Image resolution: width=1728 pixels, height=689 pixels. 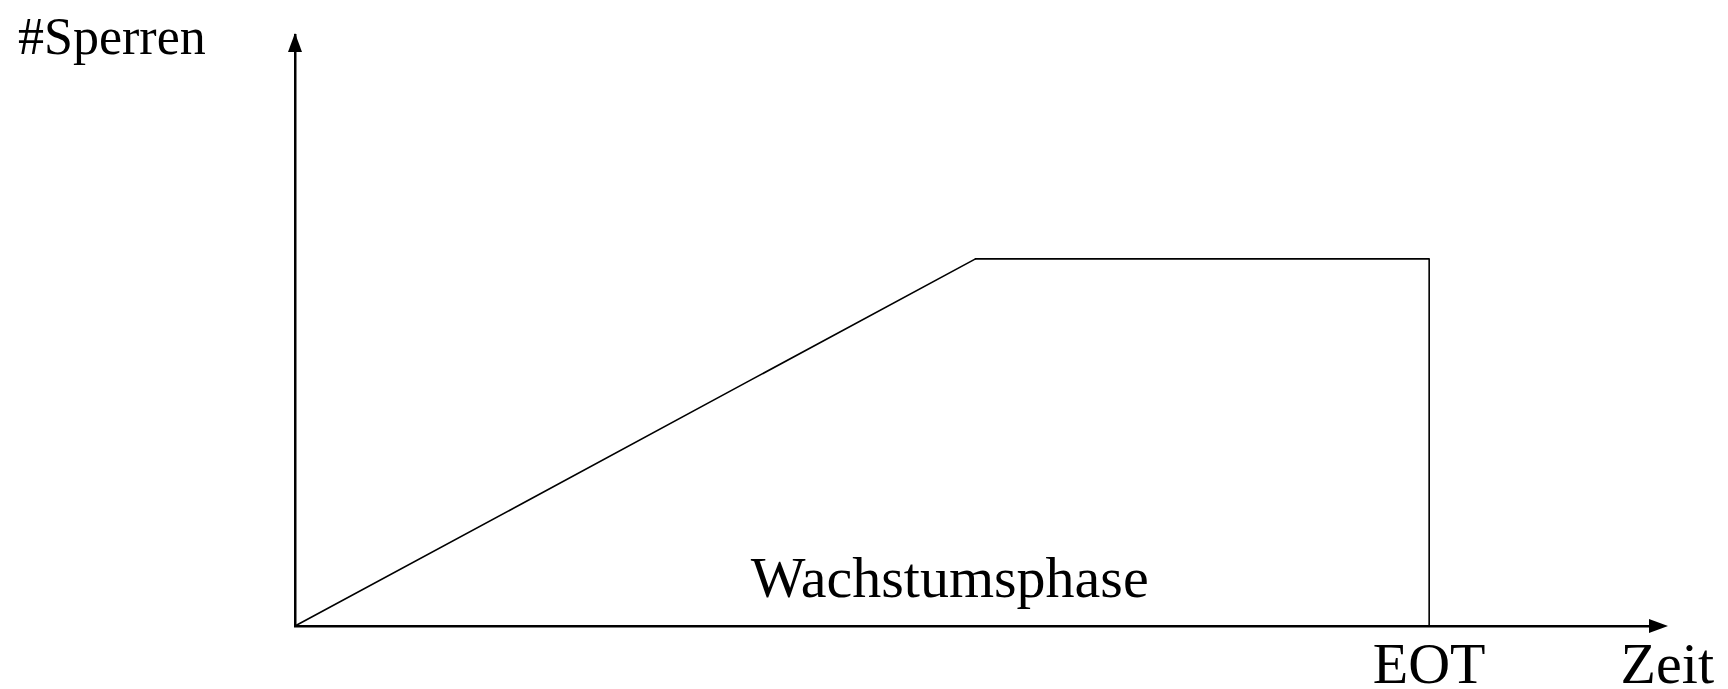 I want to click on text: EOT, so click(x=1429, y=660).